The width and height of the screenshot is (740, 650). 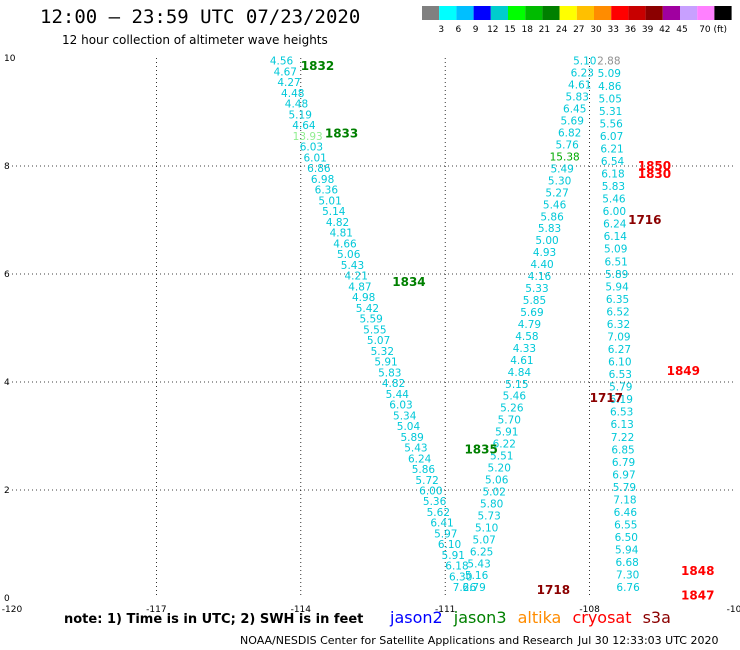 What do you see at coordinates (438, 513) in the screenshot?
I see `wave-height-value: 5.62` at bounding box center [438, 513].